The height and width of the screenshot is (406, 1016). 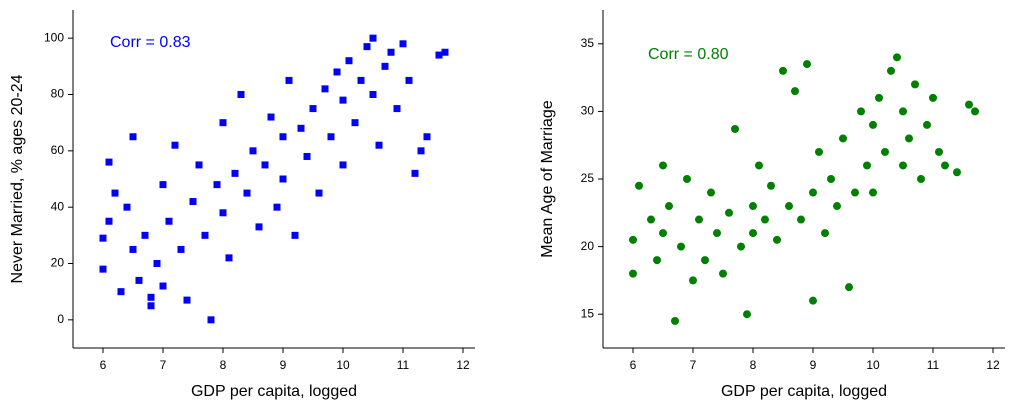 What do you see at coordinates (60, 319) in the screenshot?
I see `y-tick-label: 0` at bounding box center [60, 319].